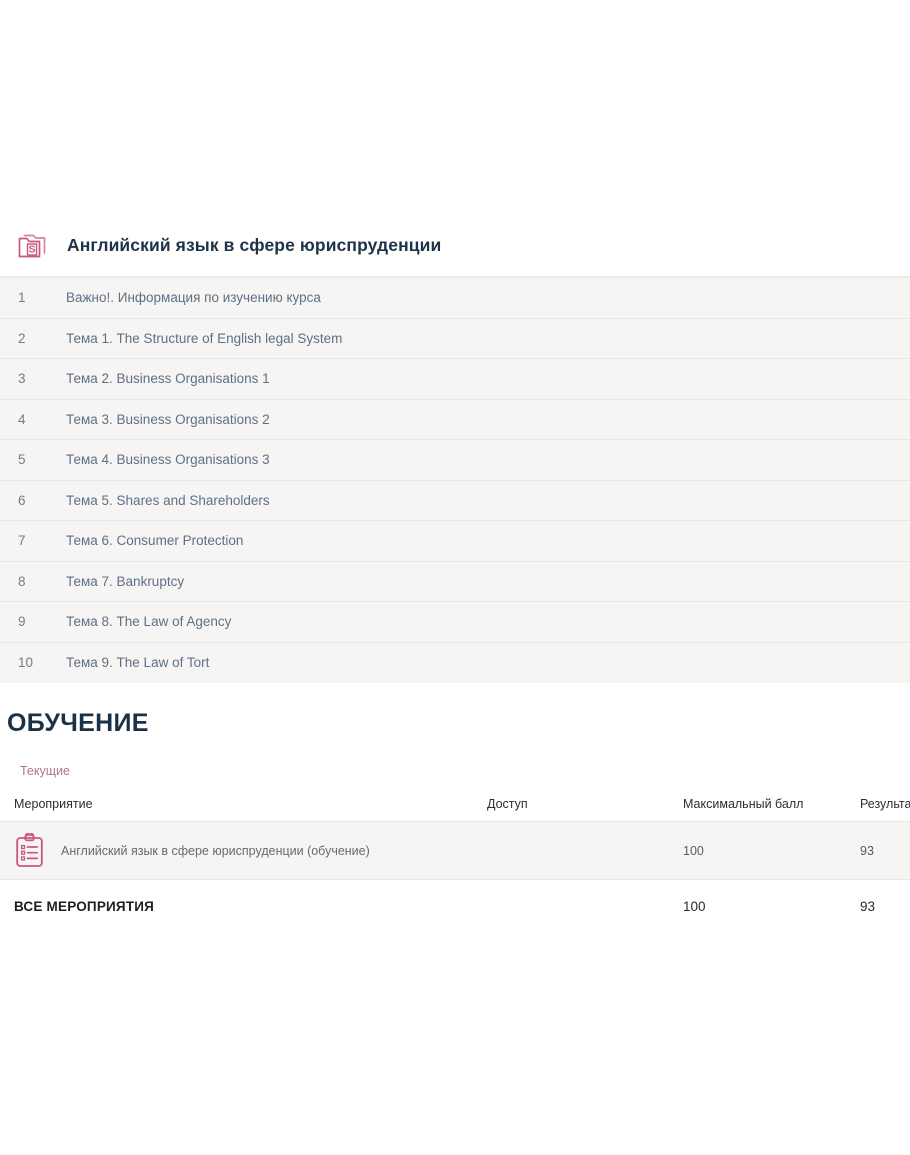 The height and width of the screenshot is (1155, 910). What do you see at coordinates (455, 500) in the screenshot?
I see `lesson-row: 6 Тема 5. Shares and Shareholders` at bounding box center [455, 500].